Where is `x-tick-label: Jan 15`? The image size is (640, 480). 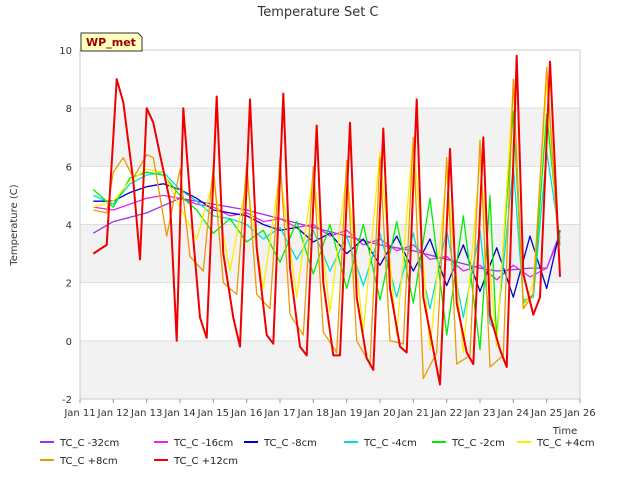 x-tick-label: Jan 15 is located at coordinates (213, 413).